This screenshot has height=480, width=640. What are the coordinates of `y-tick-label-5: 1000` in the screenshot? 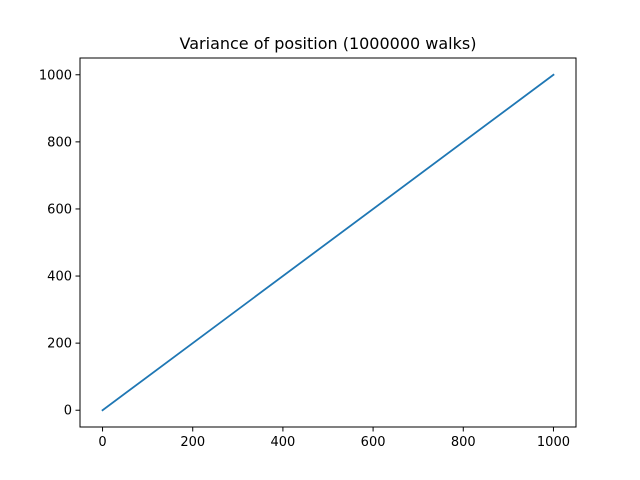 It's located at (55, 75).